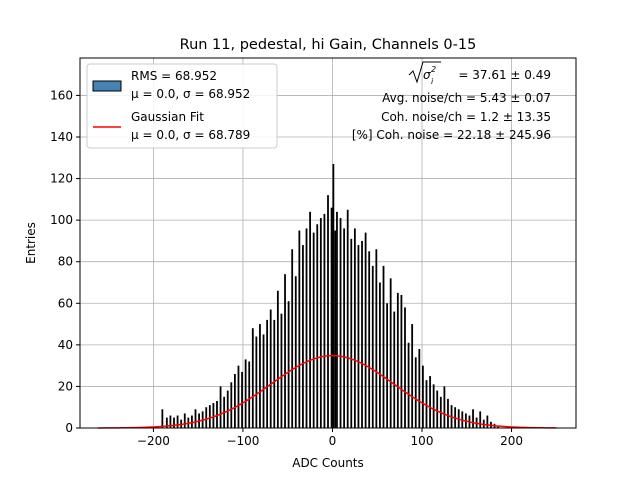 This screenshot has width=640, height=480. I want to click on legend-entry-2-line1: Gaussian Fit, so click(167, 117).